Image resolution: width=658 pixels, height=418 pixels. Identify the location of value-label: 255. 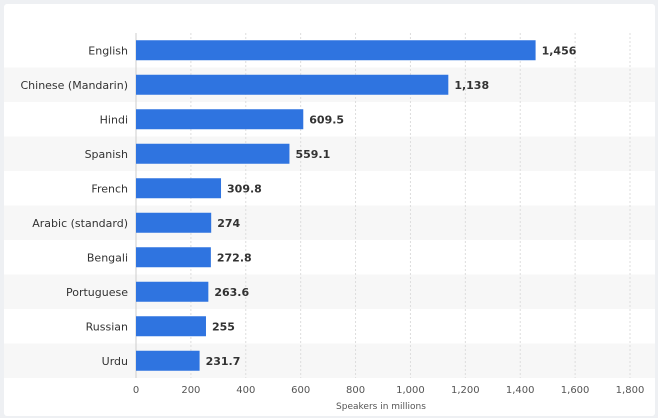
(223, 326).